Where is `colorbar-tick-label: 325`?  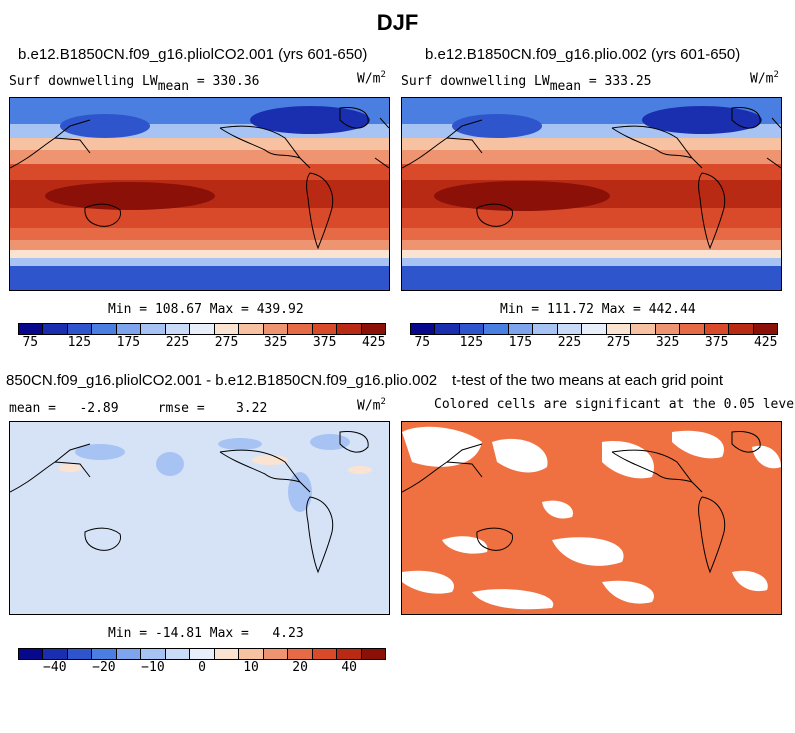
colorbar-tick-label: 325 is located at coordinates (667, 342).